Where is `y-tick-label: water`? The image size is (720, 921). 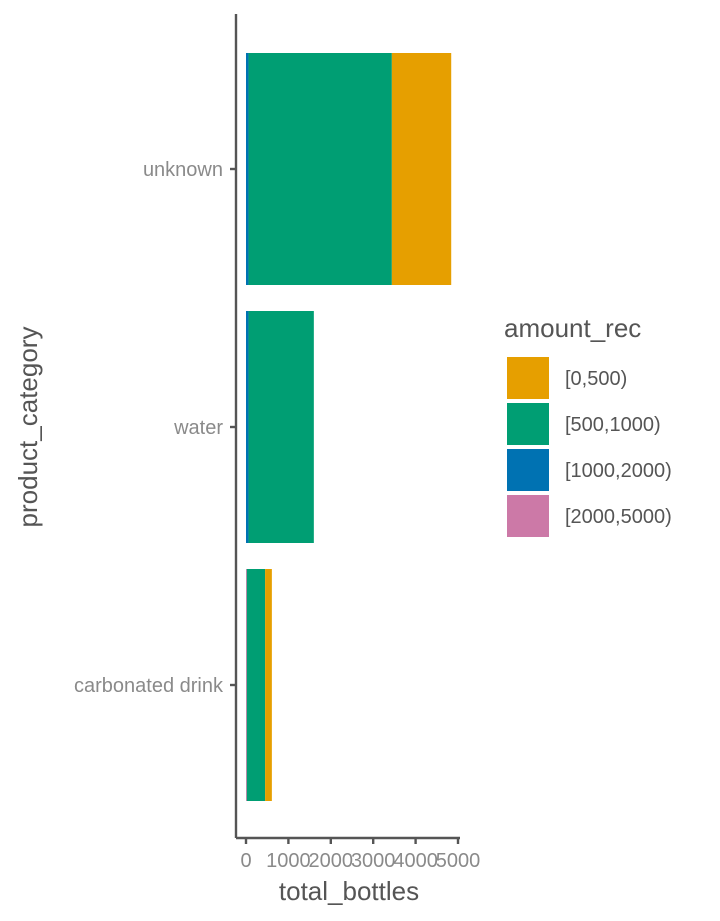 y-tick-label: water is located at coordinates (198, 428).